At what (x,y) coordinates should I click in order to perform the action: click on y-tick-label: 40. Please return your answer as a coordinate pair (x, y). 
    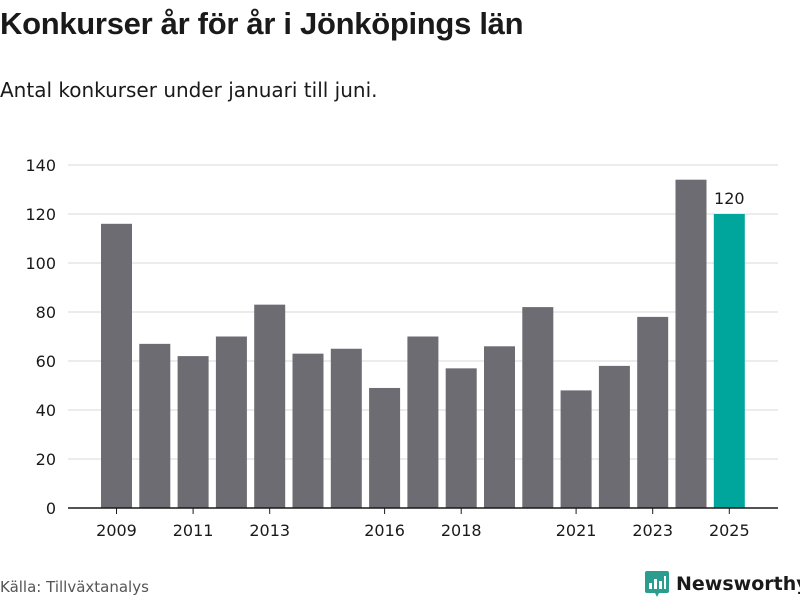
    Looking at the image, I should click on (46, 410).